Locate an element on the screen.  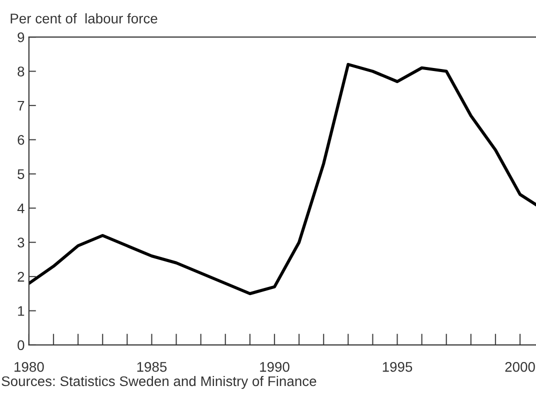
source-note: Sources: Statistics Sweden and Ministry of Finance is located at coordinates (159, 382).